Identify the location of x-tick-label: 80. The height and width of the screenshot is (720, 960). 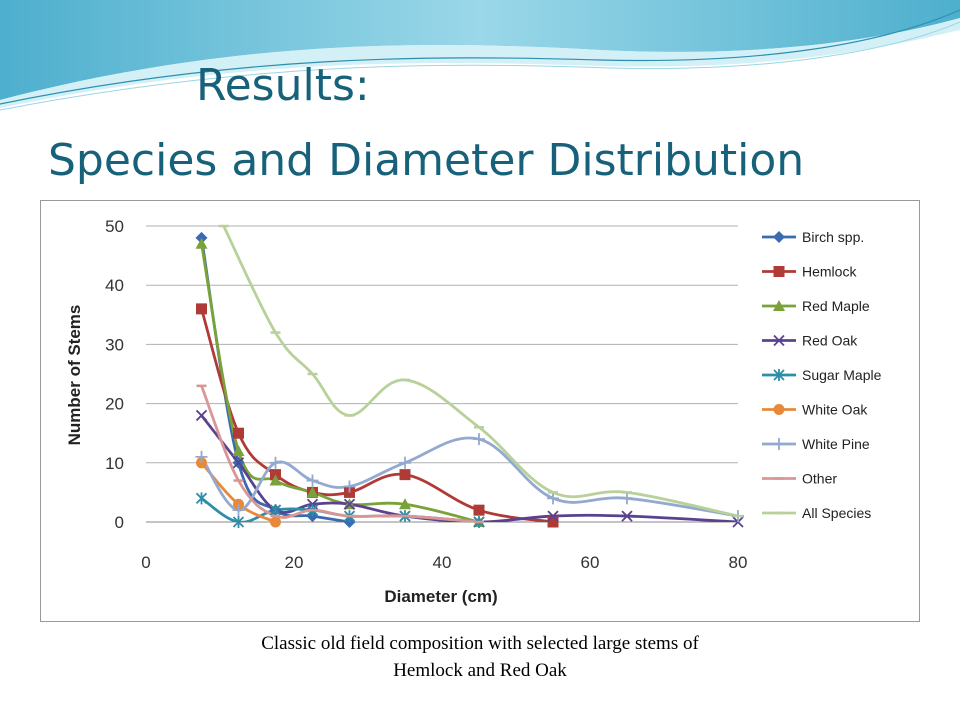
(738, 562).